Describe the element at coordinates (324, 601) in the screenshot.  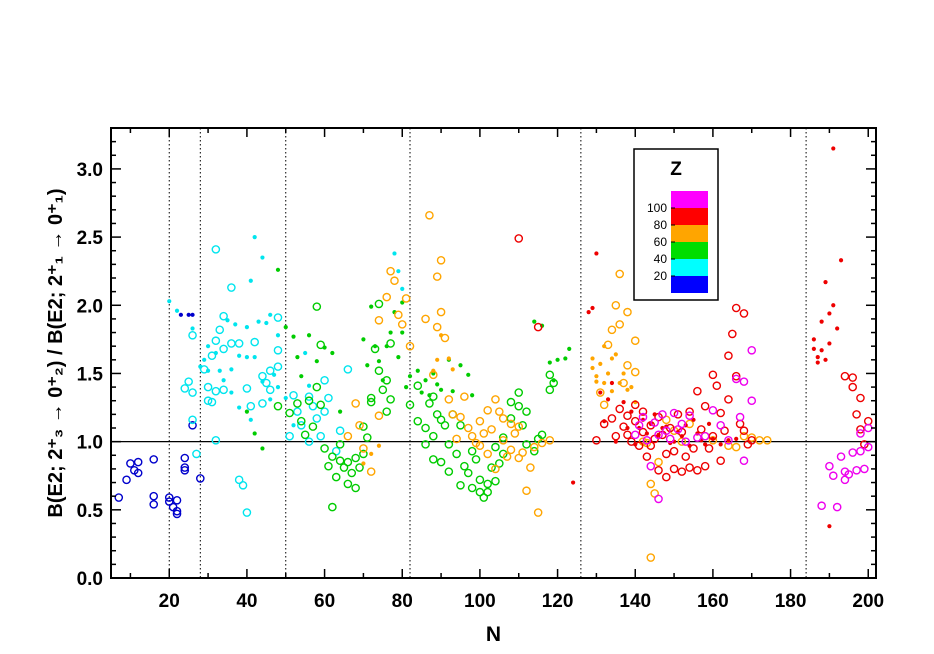
I see `x-tick-label: 60` at that location.